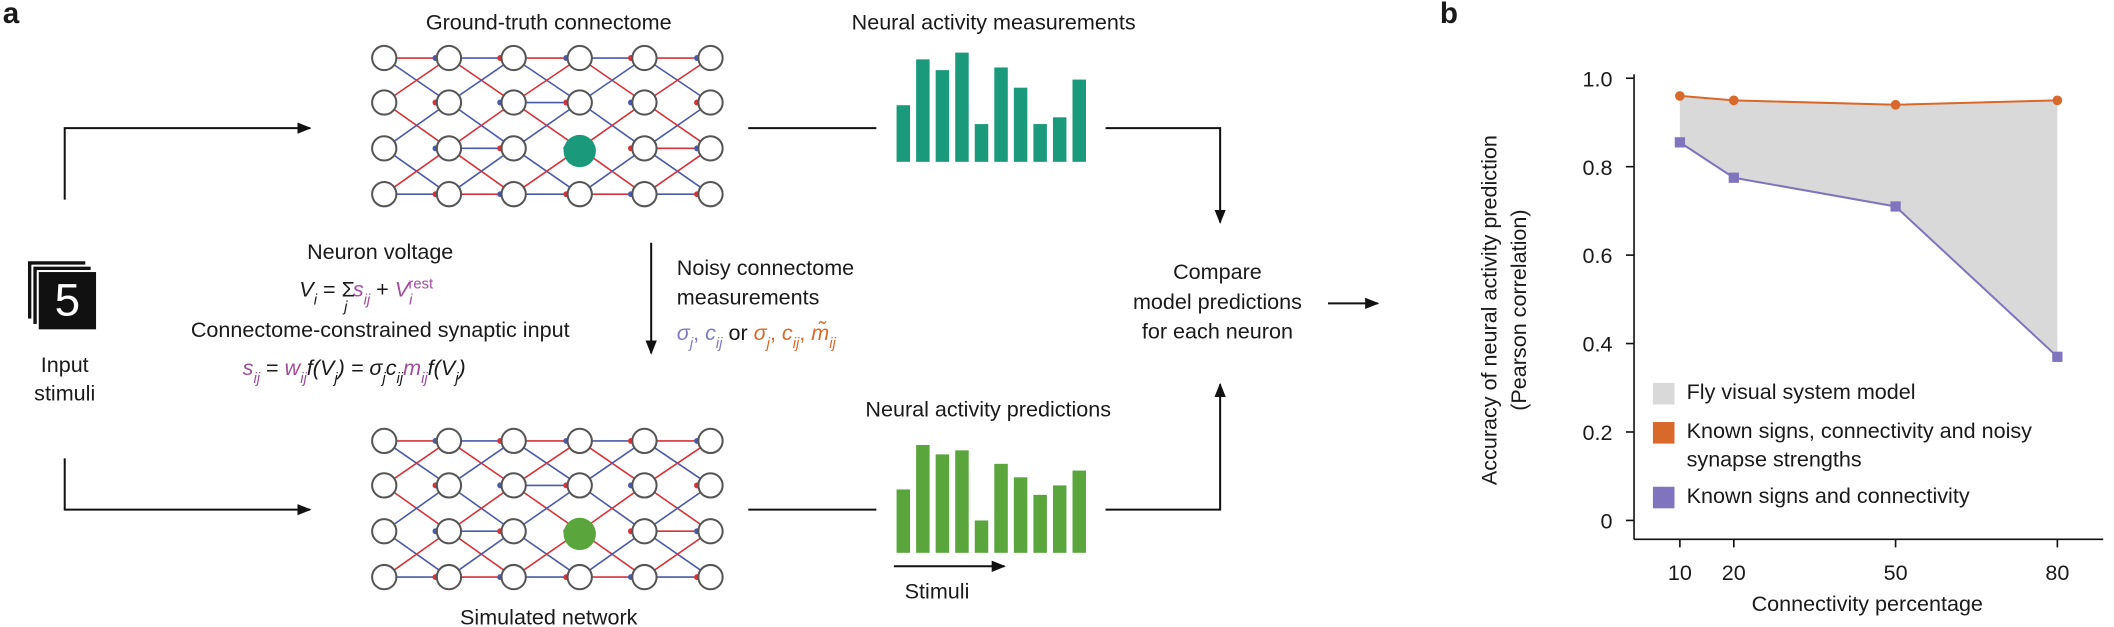  Describe the element at coordinates (307, 289) in the screenshot. I see `eq-part: V` at that location.